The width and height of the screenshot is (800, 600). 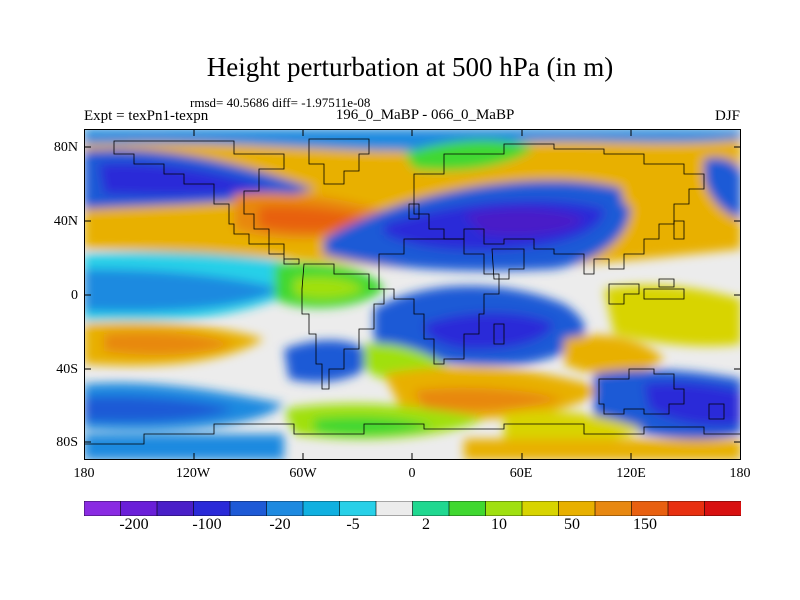 I want to click on greenland-outline, so click(x=339, y=161).